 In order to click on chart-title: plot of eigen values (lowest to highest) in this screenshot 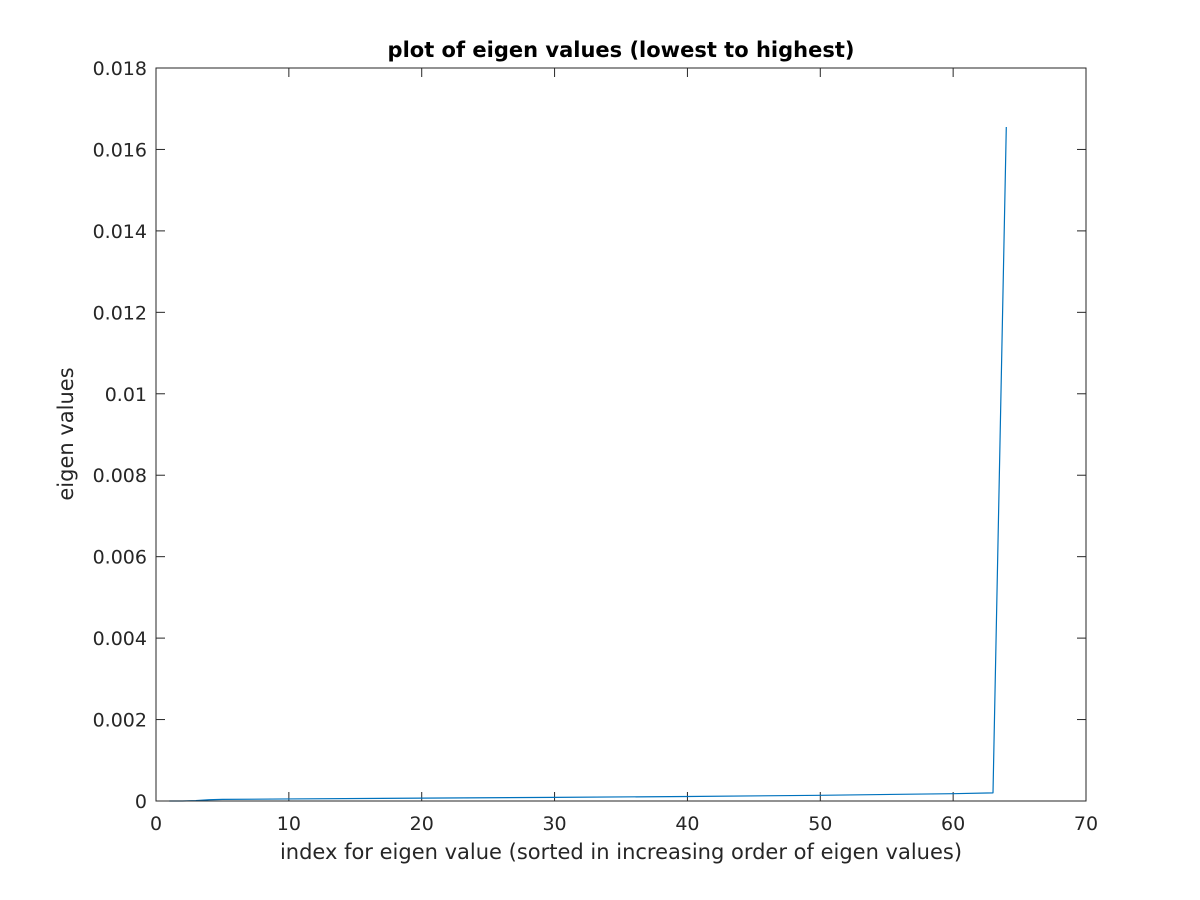, I will do `click(621, 50)`.